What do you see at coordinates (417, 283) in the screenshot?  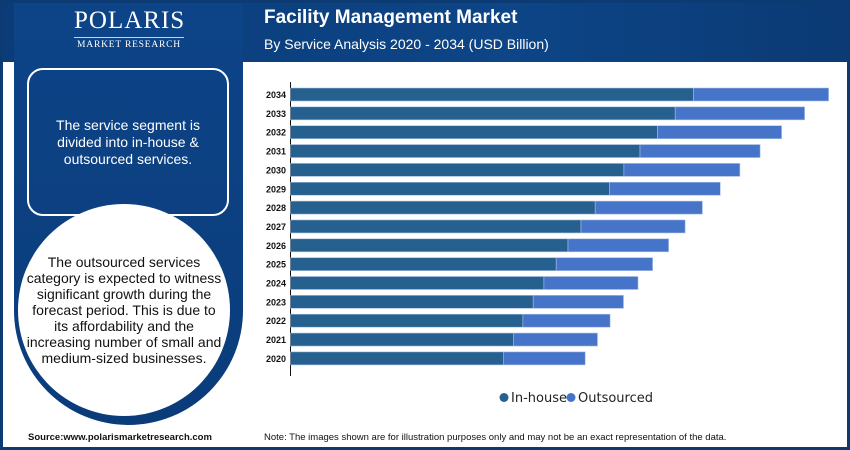 I see `bar-in-house-2024` at bounding box center [417, 283].